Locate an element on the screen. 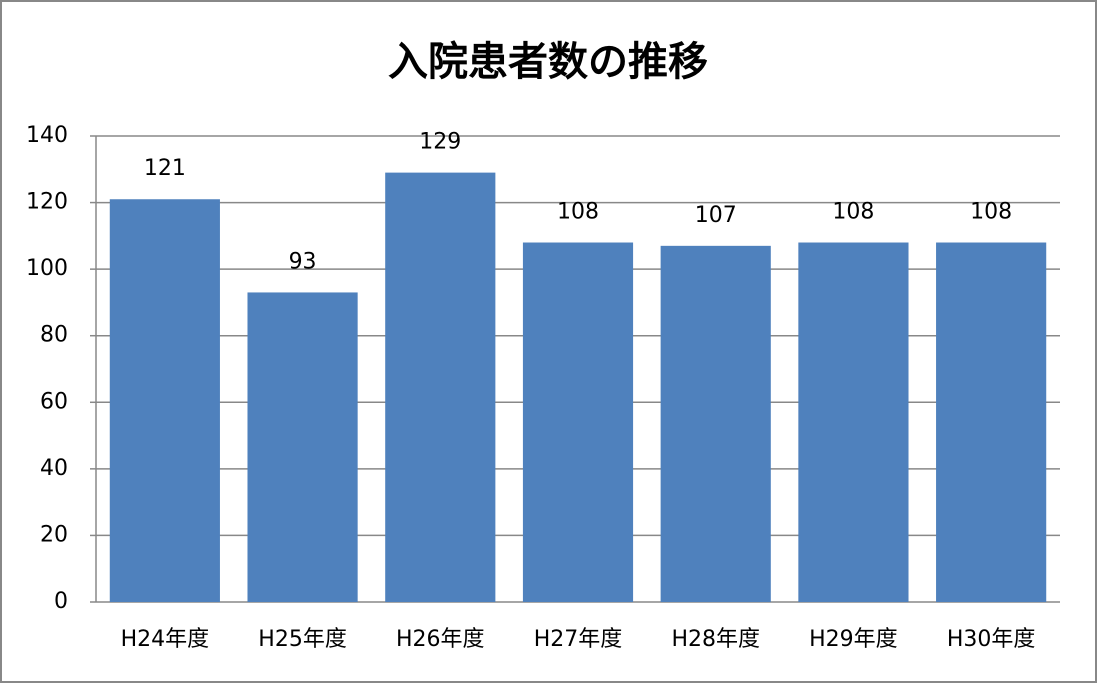 This screenshot has height=687, width=1097. y-tick-label: 40 is located at coordinates (54, 468).